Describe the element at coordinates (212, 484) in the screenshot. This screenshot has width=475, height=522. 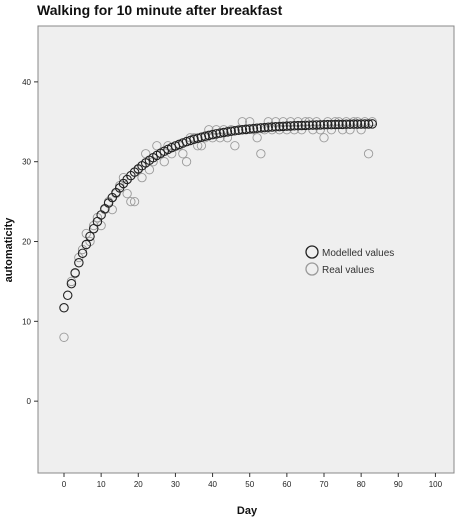
I see `x-tick-label-40: 40` at that location.